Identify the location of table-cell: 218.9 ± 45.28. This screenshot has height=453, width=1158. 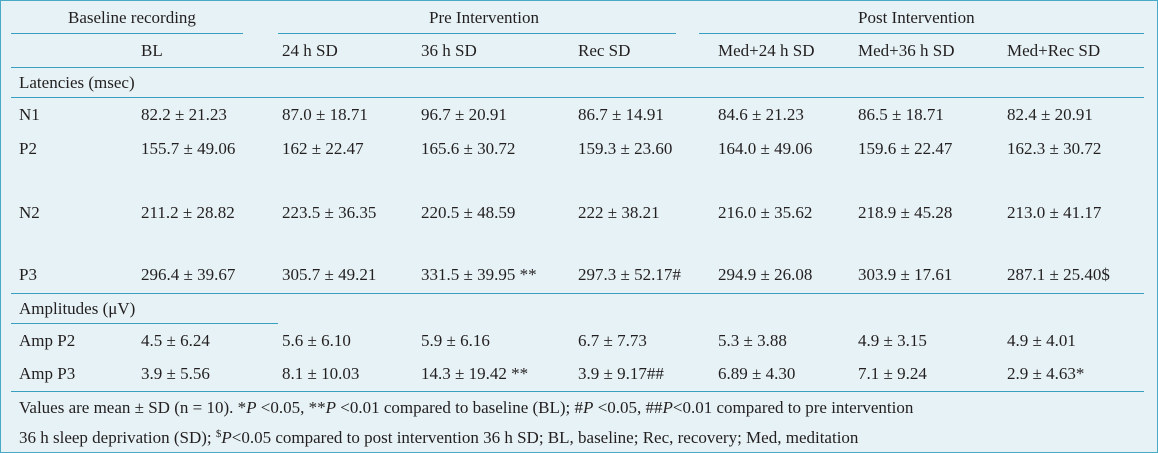
(905, 212).